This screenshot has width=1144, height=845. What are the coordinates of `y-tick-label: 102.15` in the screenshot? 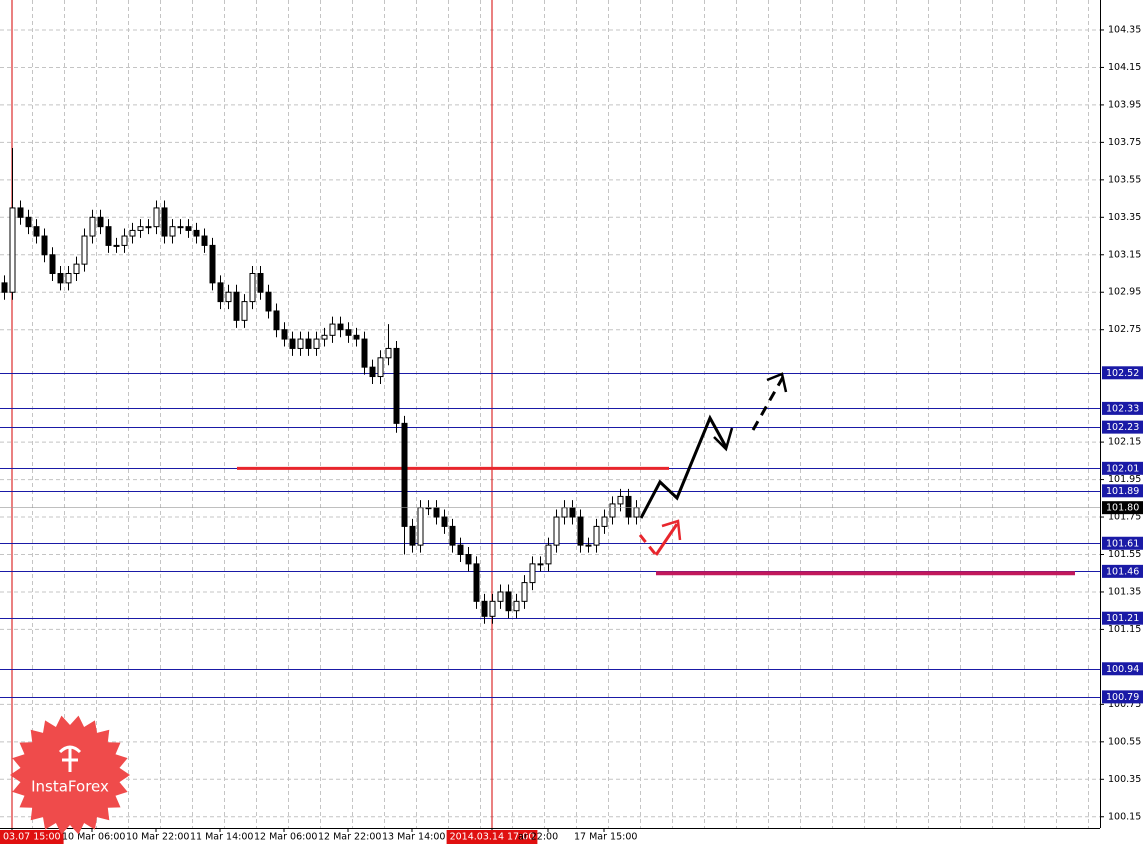 It's located at (1124, 442).